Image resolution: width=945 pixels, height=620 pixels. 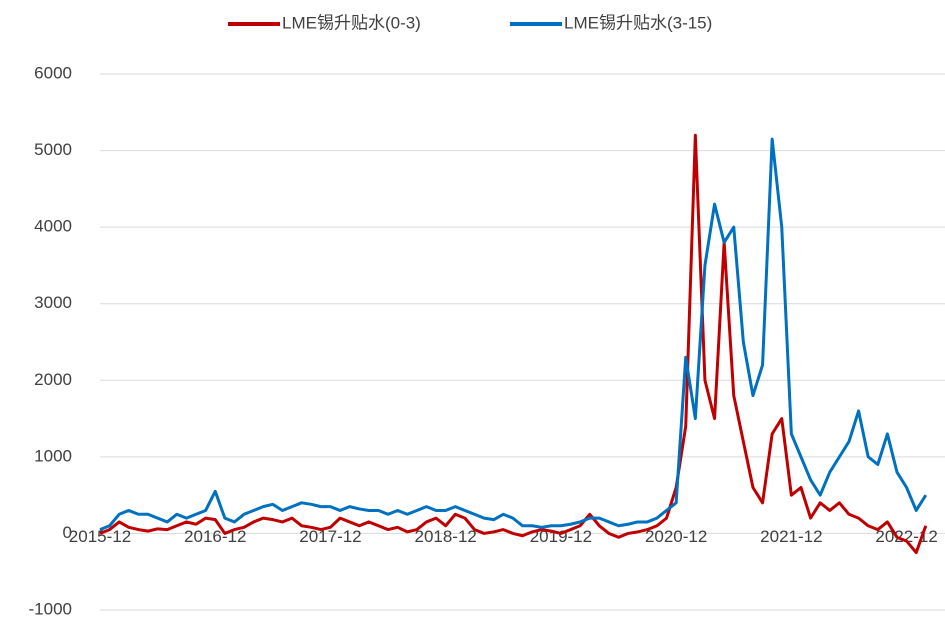 What do you see at coordinates (100, 536) in the screenshot?
I see `x-tick-label: 2015-12` at bounding box center [100, 536].